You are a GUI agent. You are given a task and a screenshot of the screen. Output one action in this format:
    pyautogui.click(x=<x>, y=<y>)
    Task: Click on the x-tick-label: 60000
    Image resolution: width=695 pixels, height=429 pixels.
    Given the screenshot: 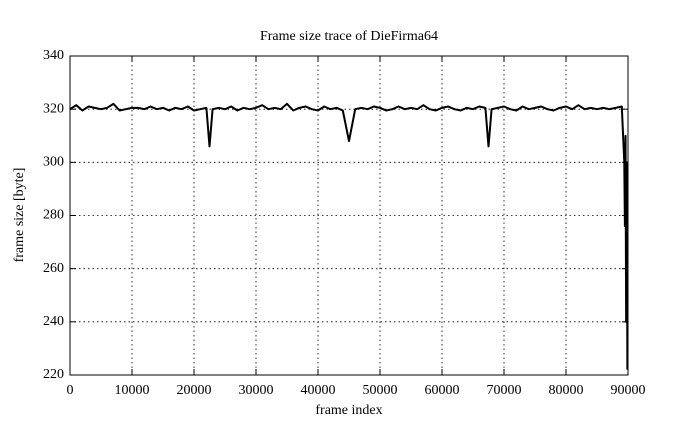 What is the action you would take?
    pyautogui.click(x=442, y=390)
    